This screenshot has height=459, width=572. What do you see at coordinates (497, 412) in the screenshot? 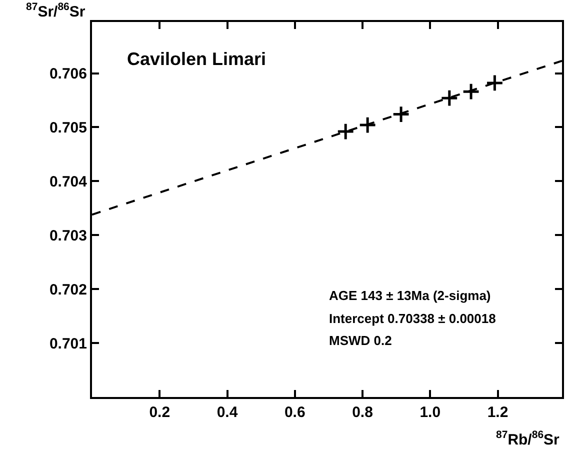
I see `x-tick-label: 1.2` at bounding box center [497, 412].